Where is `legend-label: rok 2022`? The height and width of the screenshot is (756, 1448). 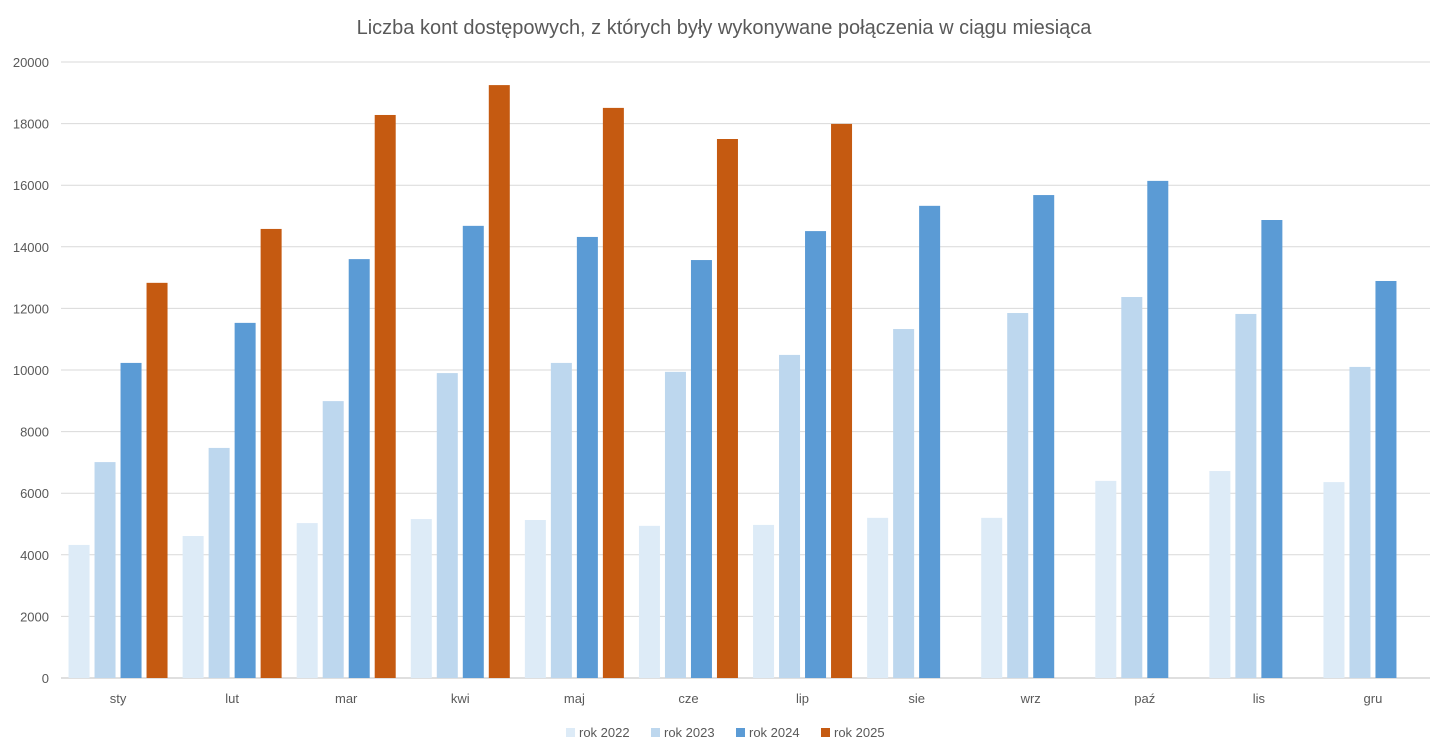 legend-label: rok 2022 is located at coordinates (604, 732).